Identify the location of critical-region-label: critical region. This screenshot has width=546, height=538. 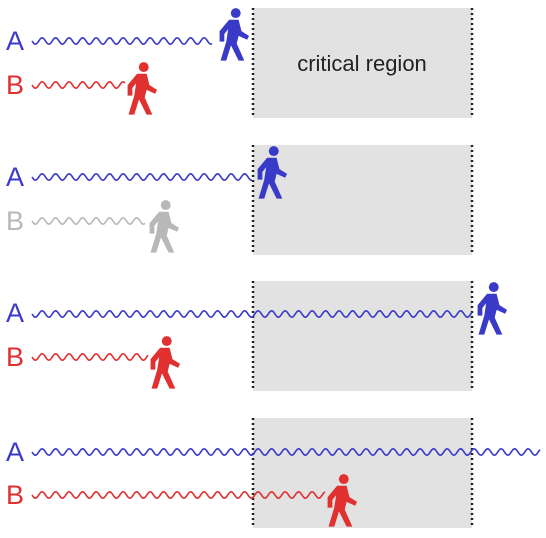
(362, 63).